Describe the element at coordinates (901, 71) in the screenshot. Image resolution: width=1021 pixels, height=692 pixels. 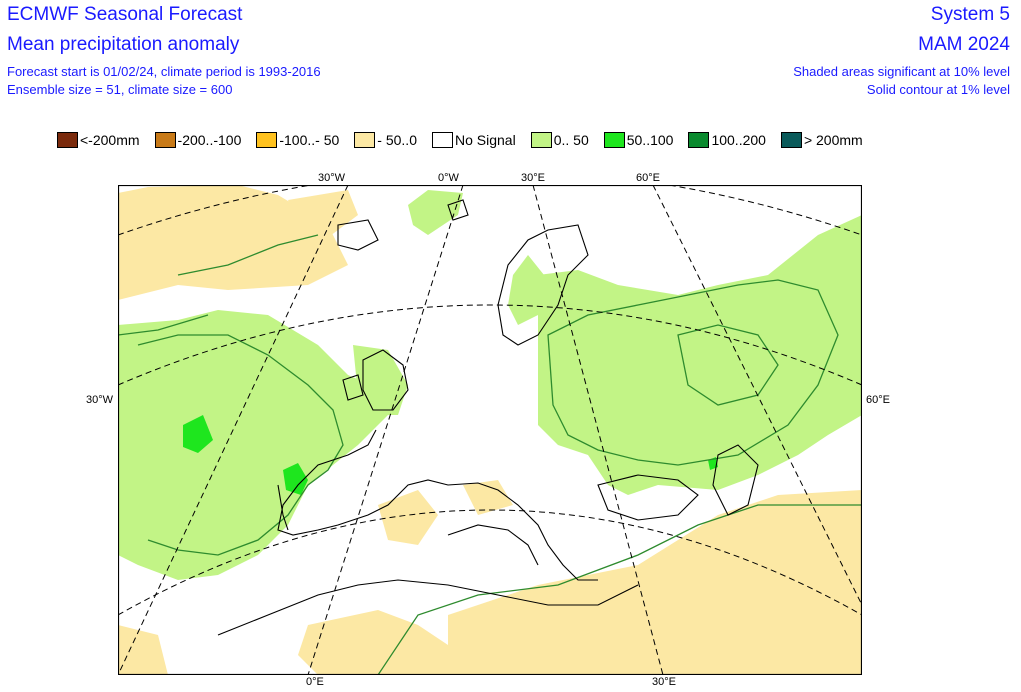
I see `significance-note: Shaded areas significant at 10% level` at that location.